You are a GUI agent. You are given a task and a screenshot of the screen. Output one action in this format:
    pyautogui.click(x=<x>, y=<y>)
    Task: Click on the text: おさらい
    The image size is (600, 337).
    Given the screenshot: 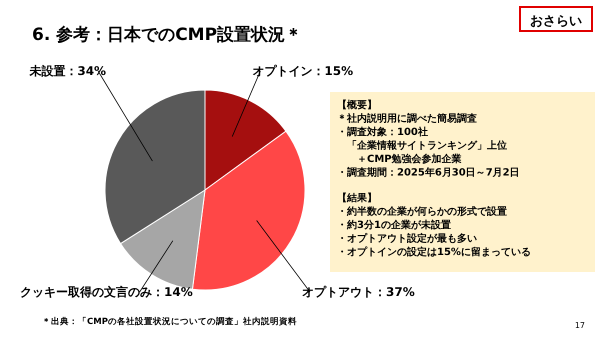 What is the action you would take?
    pyautogui.click(x=556, y=21)
    